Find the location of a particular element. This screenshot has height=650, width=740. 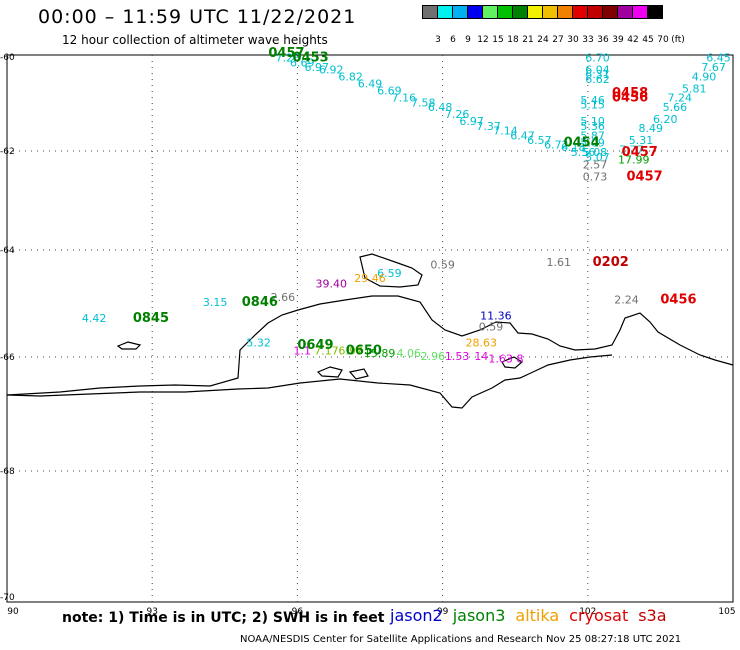

wave-height-value: 2.24 is located at coordinates (626, 300).